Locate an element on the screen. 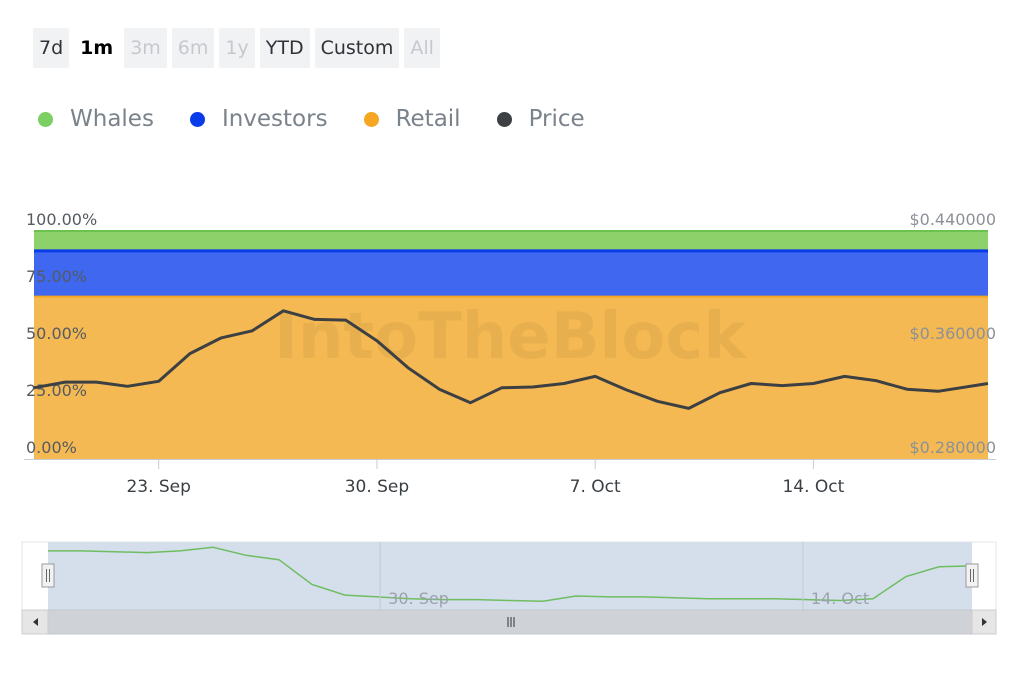 The image size is (1024, 676). y-tick-label-left: 50.00% is located at coordinates (56, 333).